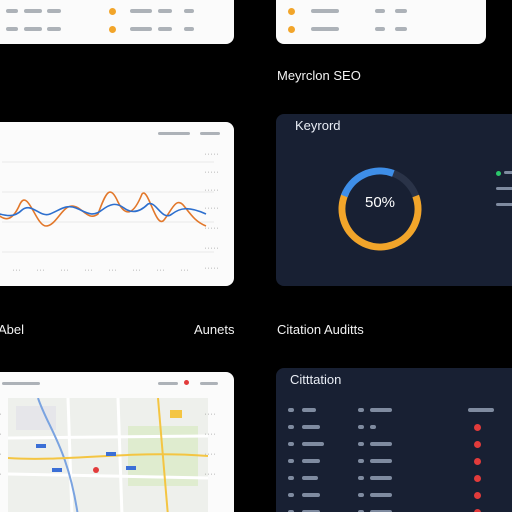 This screenshot has height=512, width=512. Describe the element at coordinates (316, 379) in the screenshot. I see `citation-card-title: Citttation` at that location.